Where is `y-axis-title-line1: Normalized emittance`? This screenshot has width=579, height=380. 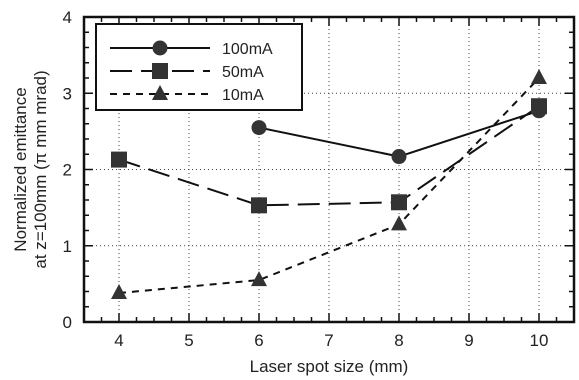 y-axis-title-line1: Normalized emittance is located at coordinates (20, 169).